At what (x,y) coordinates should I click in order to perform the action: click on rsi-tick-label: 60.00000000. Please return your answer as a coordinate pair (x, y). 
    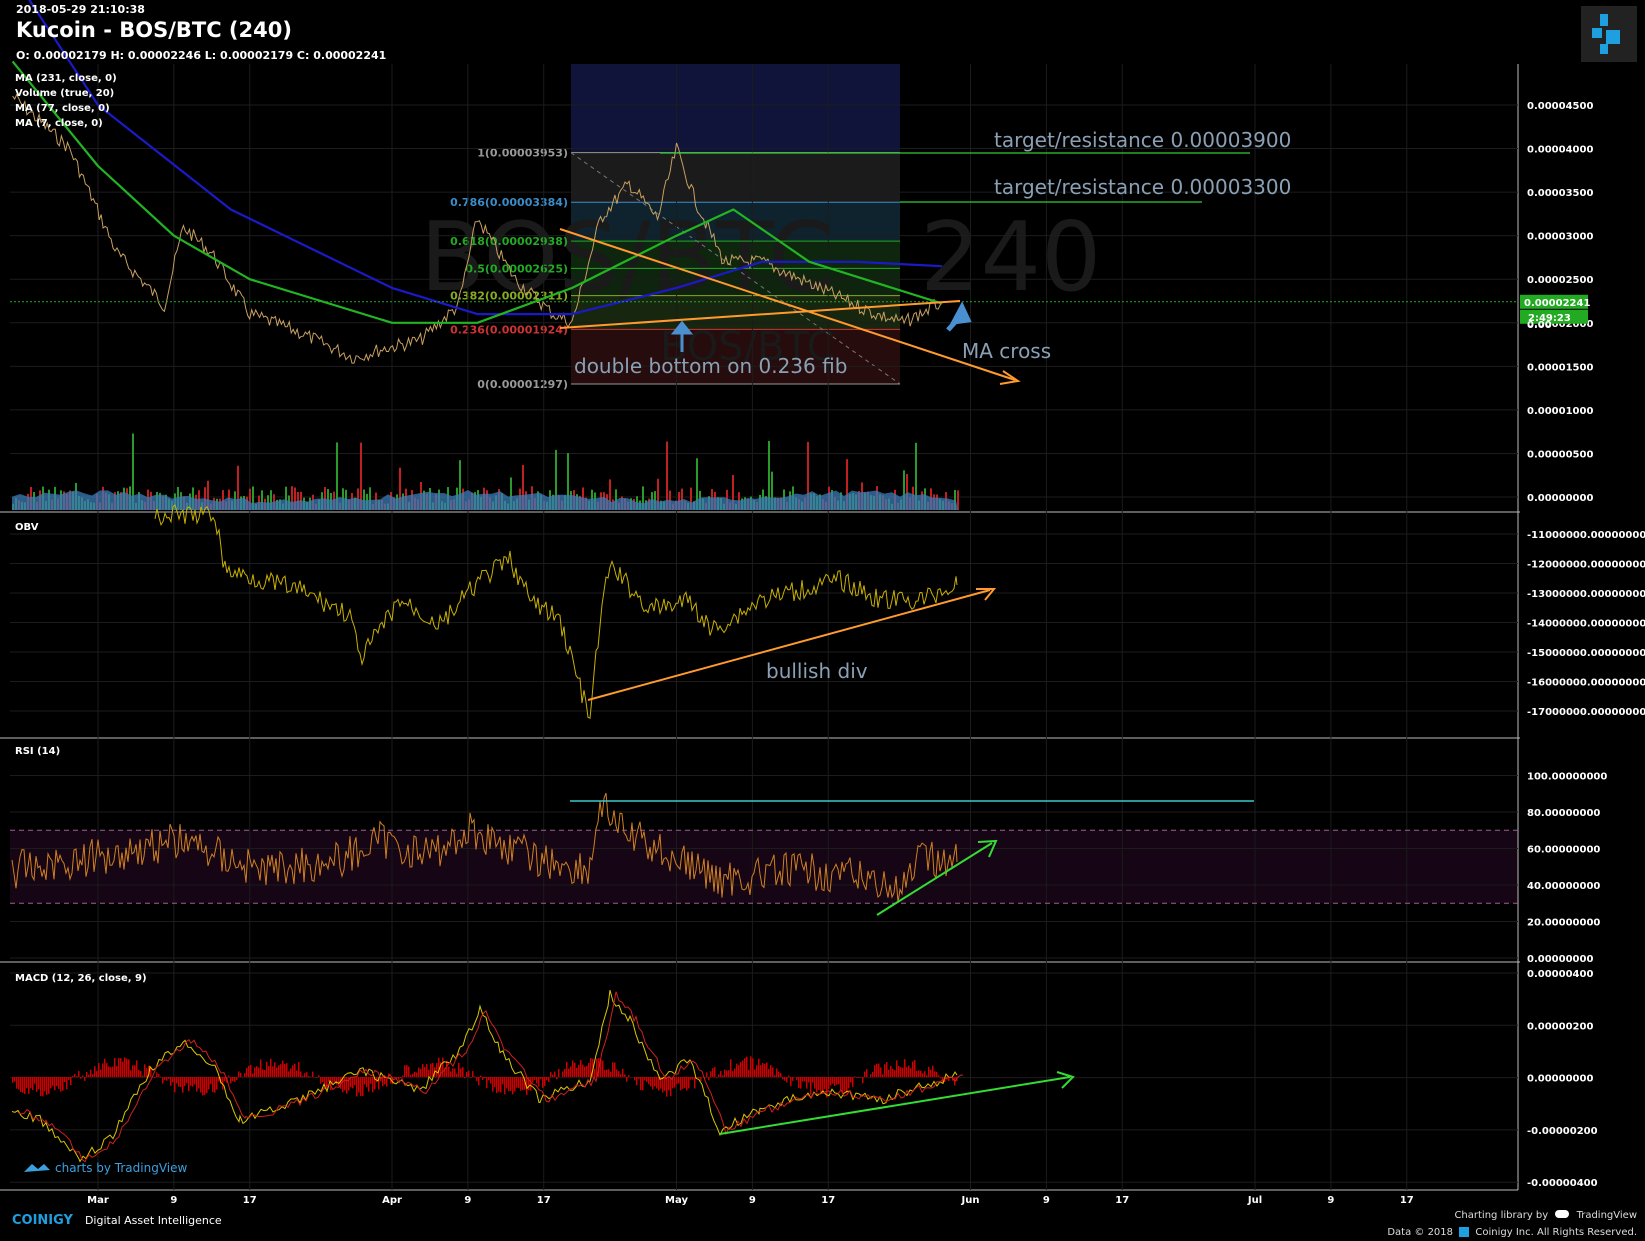
    Looking at the image, I should click on (1563, 850).